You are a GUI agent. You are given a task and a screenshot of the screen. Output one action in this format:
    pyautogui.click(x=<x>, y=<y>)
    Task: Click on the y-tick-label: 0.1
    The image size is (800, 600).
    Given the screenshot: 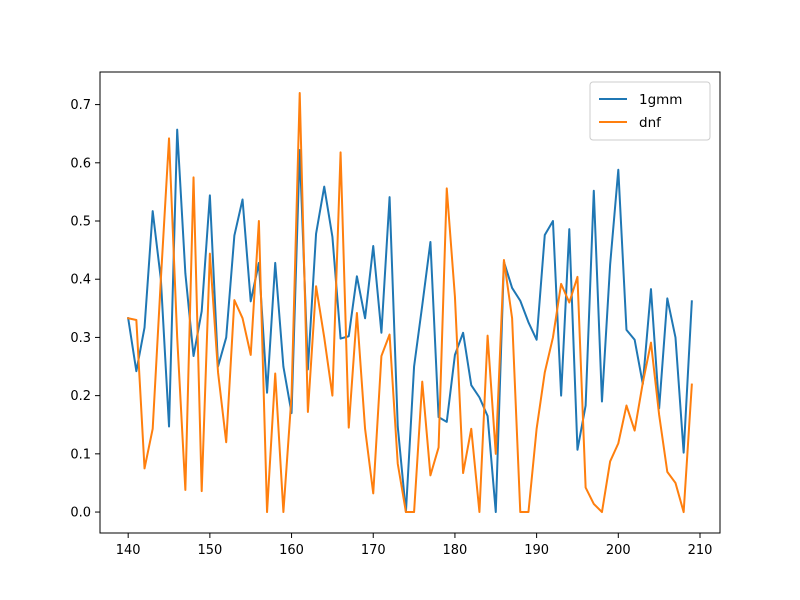 What is the action you would take?
    pyautogui.click(x=80, y=454)
    